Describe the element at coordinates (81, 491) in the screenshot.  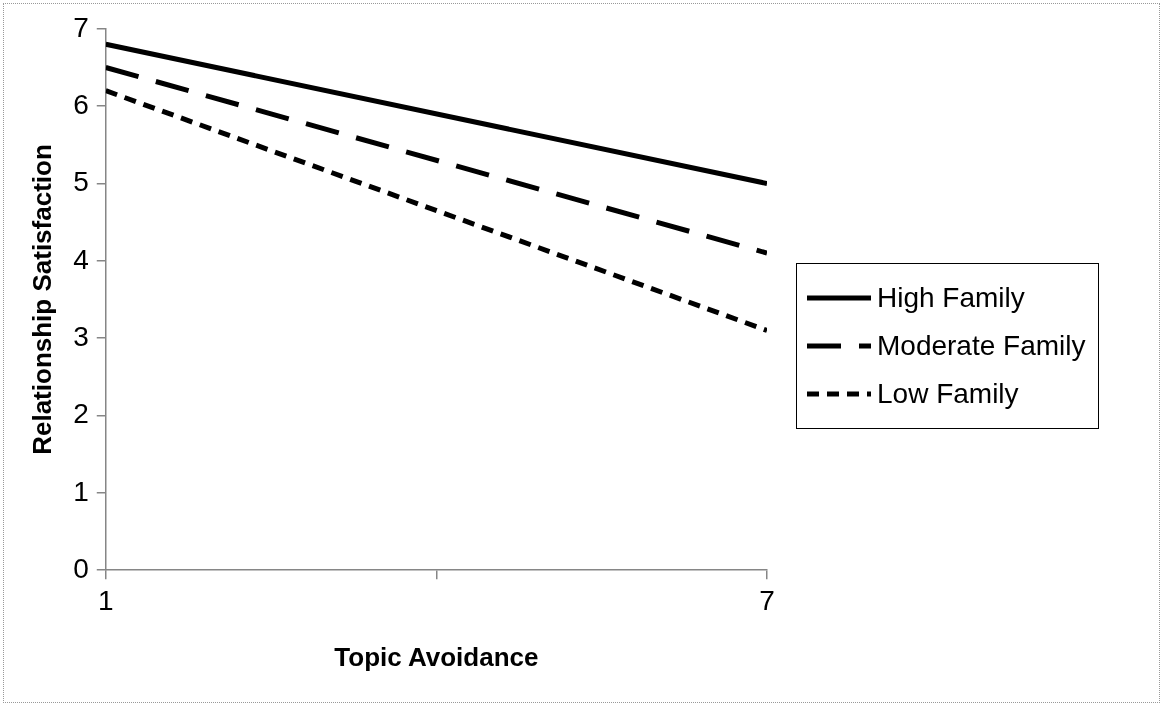
I see `y-tick-label: 1` at that location.